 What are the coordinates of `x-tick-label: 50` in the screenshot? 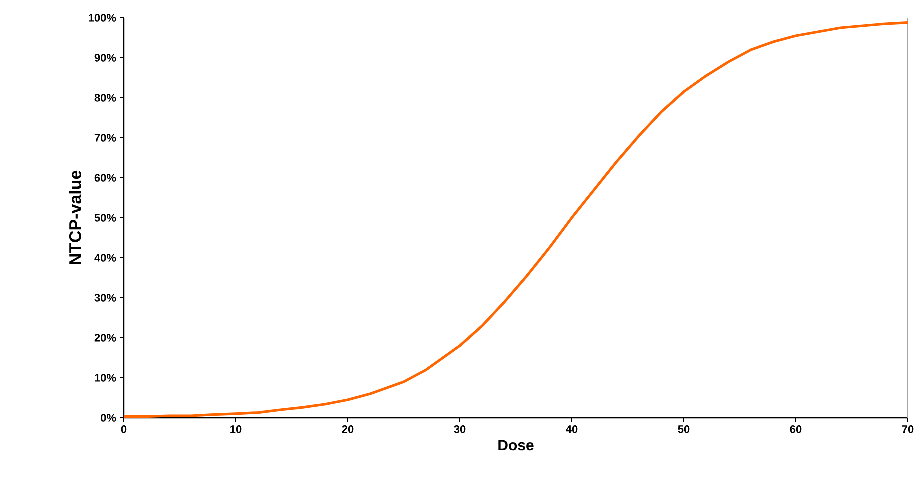 It's located at (684, 430).